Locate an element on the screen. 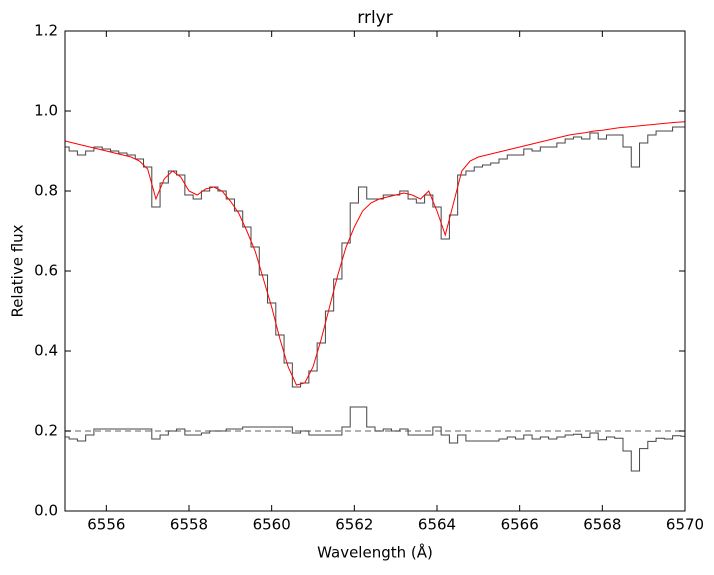  x-axis-label: Wavelength (Å) is located at coordinates (375, 552).